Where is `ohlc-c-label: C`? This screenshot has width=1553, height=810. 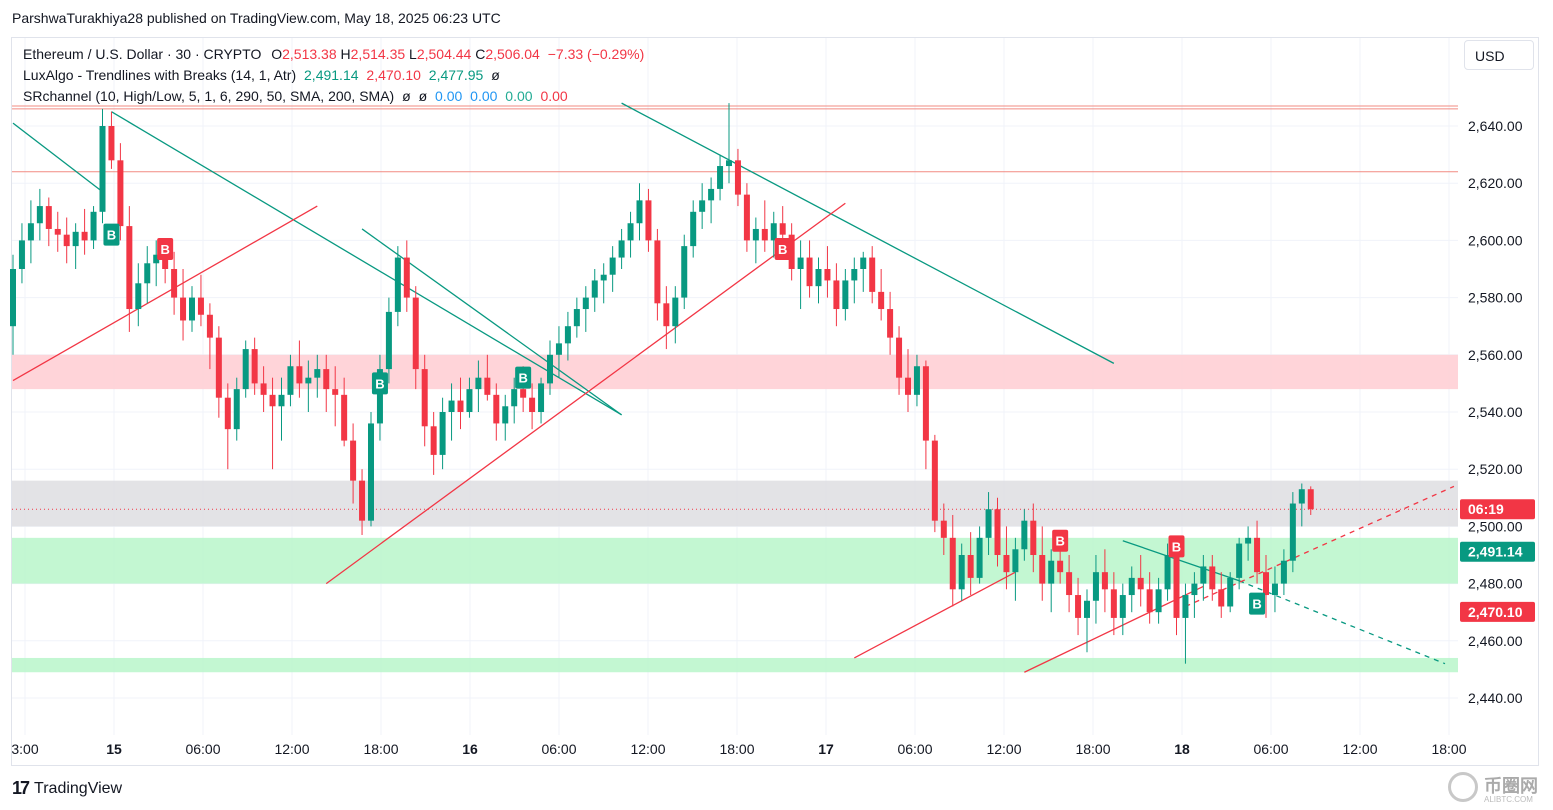 ohlc-c-label: C is located at coordinates (480, 54).